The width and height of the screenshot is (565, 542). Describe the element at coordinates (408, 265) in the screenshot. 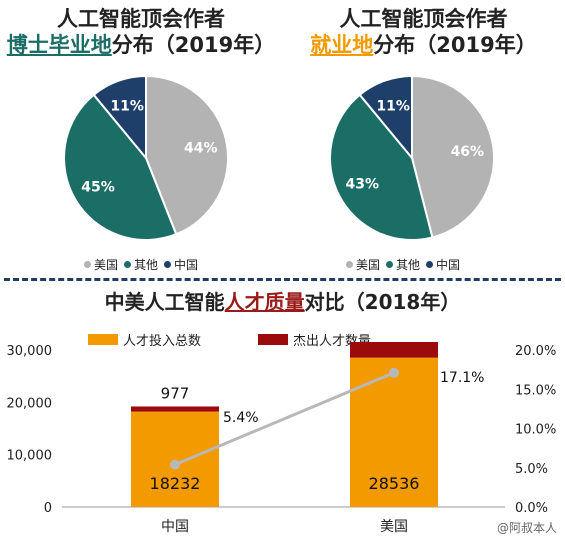

I see `legend-label-other-2: 其他` at that location.